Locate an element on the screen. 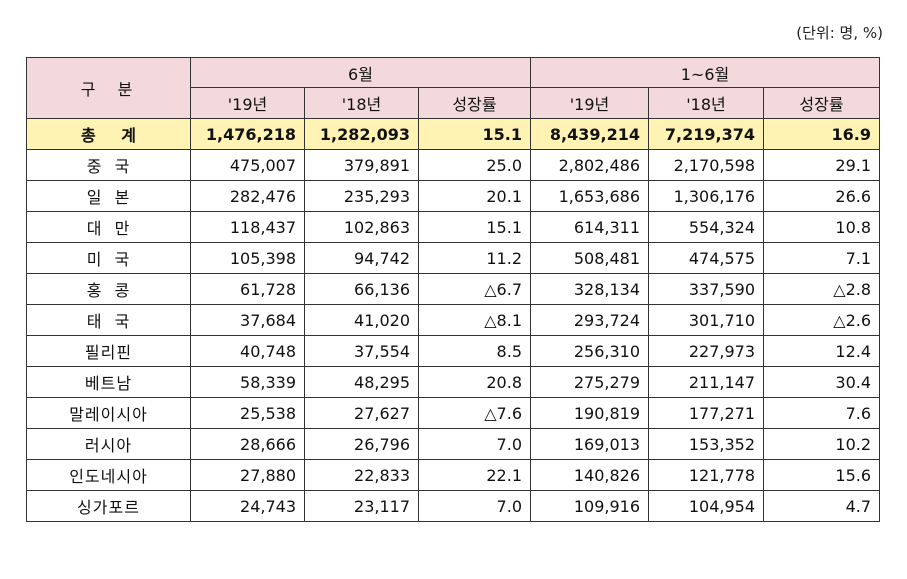 This screenshot has width=907, height=579. cell-ytd-2019: 256,310 is located at coordinates (589, 351).